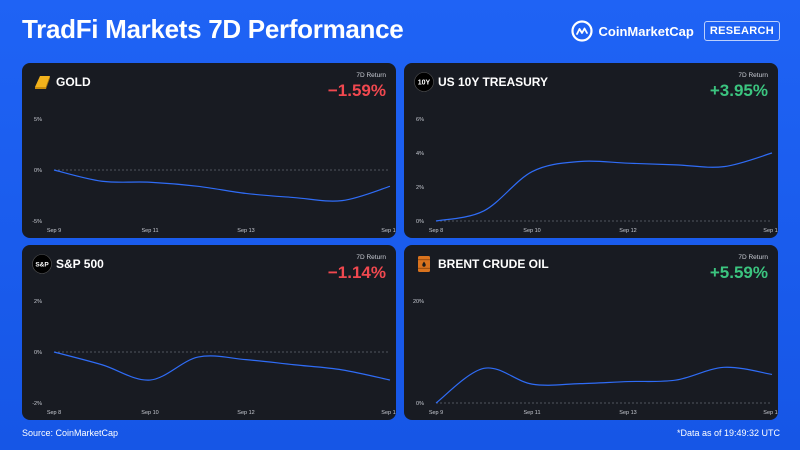 The image size is (800, 450). I want to click on sp500-badge-text: S&P, so click(42, 265).